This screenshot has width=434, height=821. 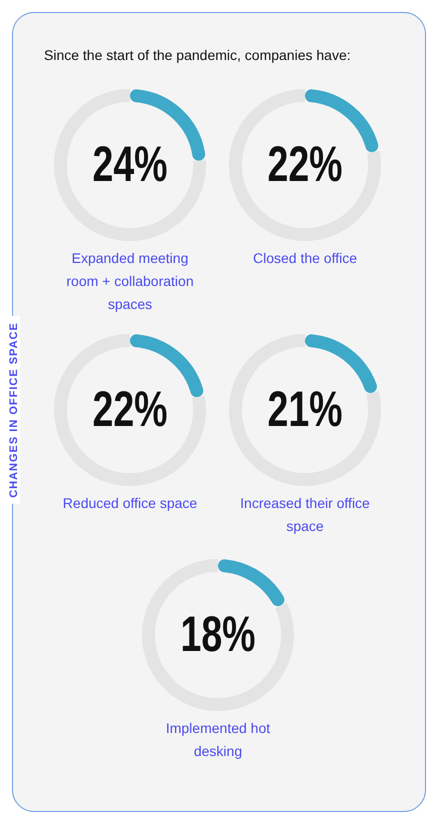 I want to click on data-label: 21%, so click(x=305, y=410).